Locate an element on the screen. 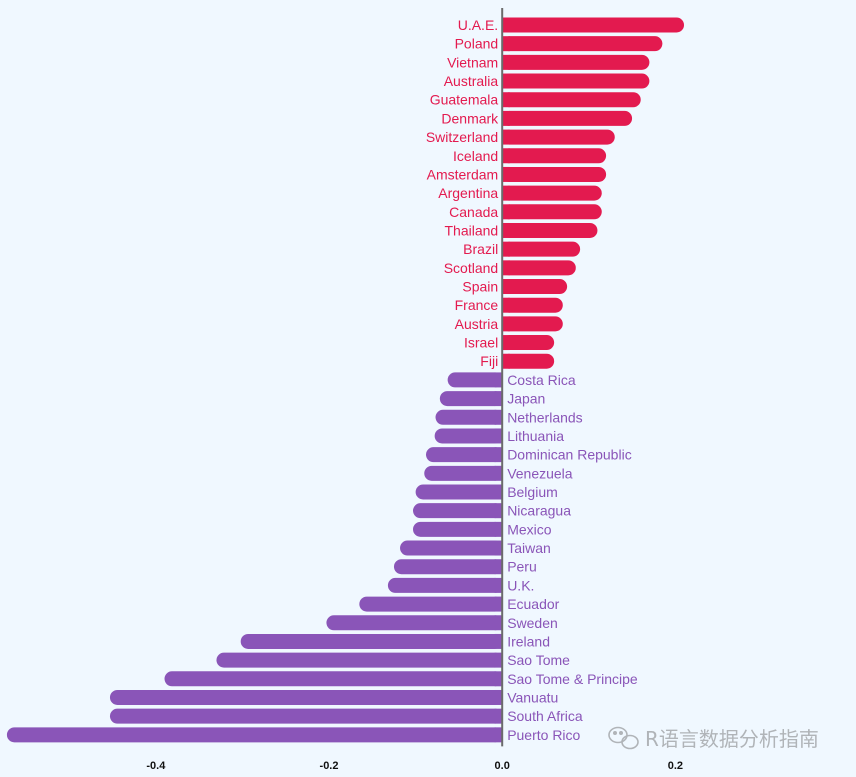 Image resolution: width=856 pixels, height=777 pixels. watermark: R语言数据分析指南 is located at coordinates (713, 738).